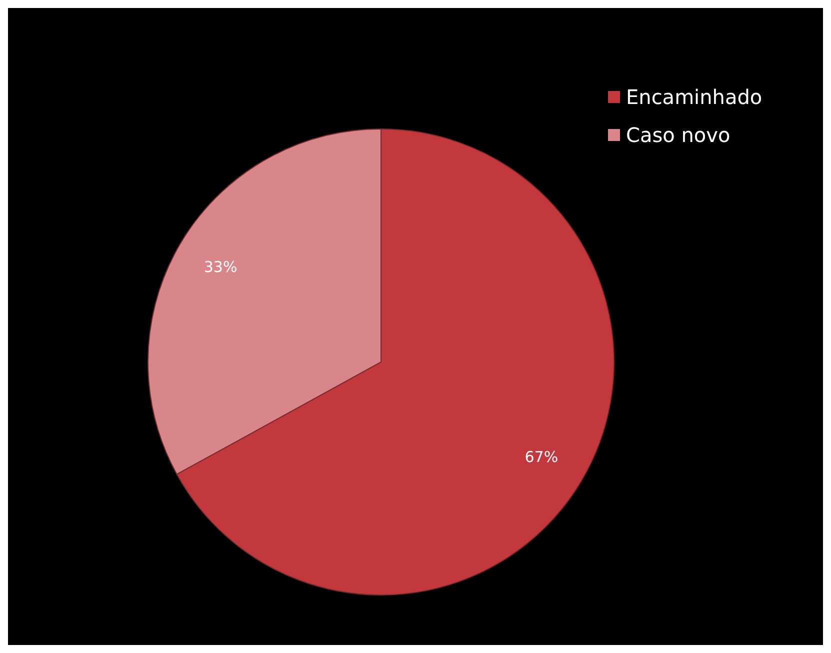 Image resolution: width=831 pixels, height=653 pixels. What do you see at coordinates (221, 267) in the screenshot?
I see `data-label: 33%` at bounding box center [221, 267].